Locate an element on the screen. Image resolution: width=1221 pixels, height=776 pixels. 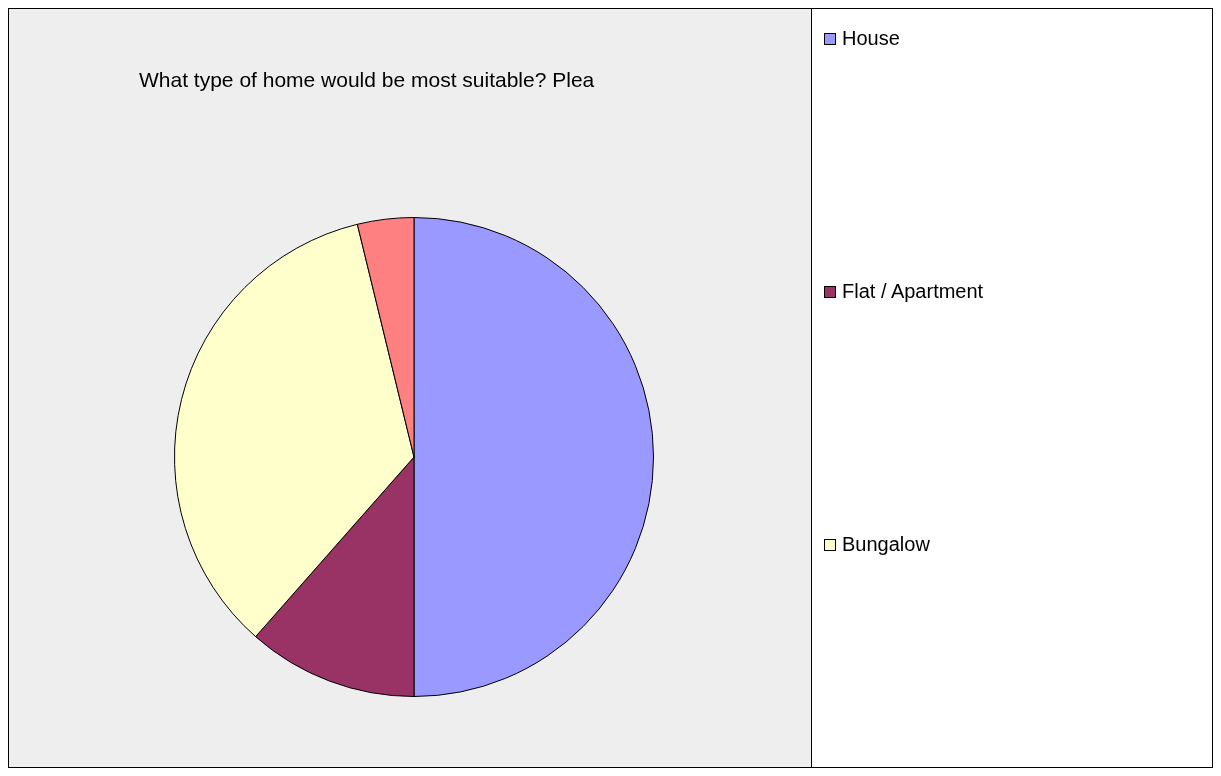
legend-label: Bungalow is located at coordinates (886, 544).